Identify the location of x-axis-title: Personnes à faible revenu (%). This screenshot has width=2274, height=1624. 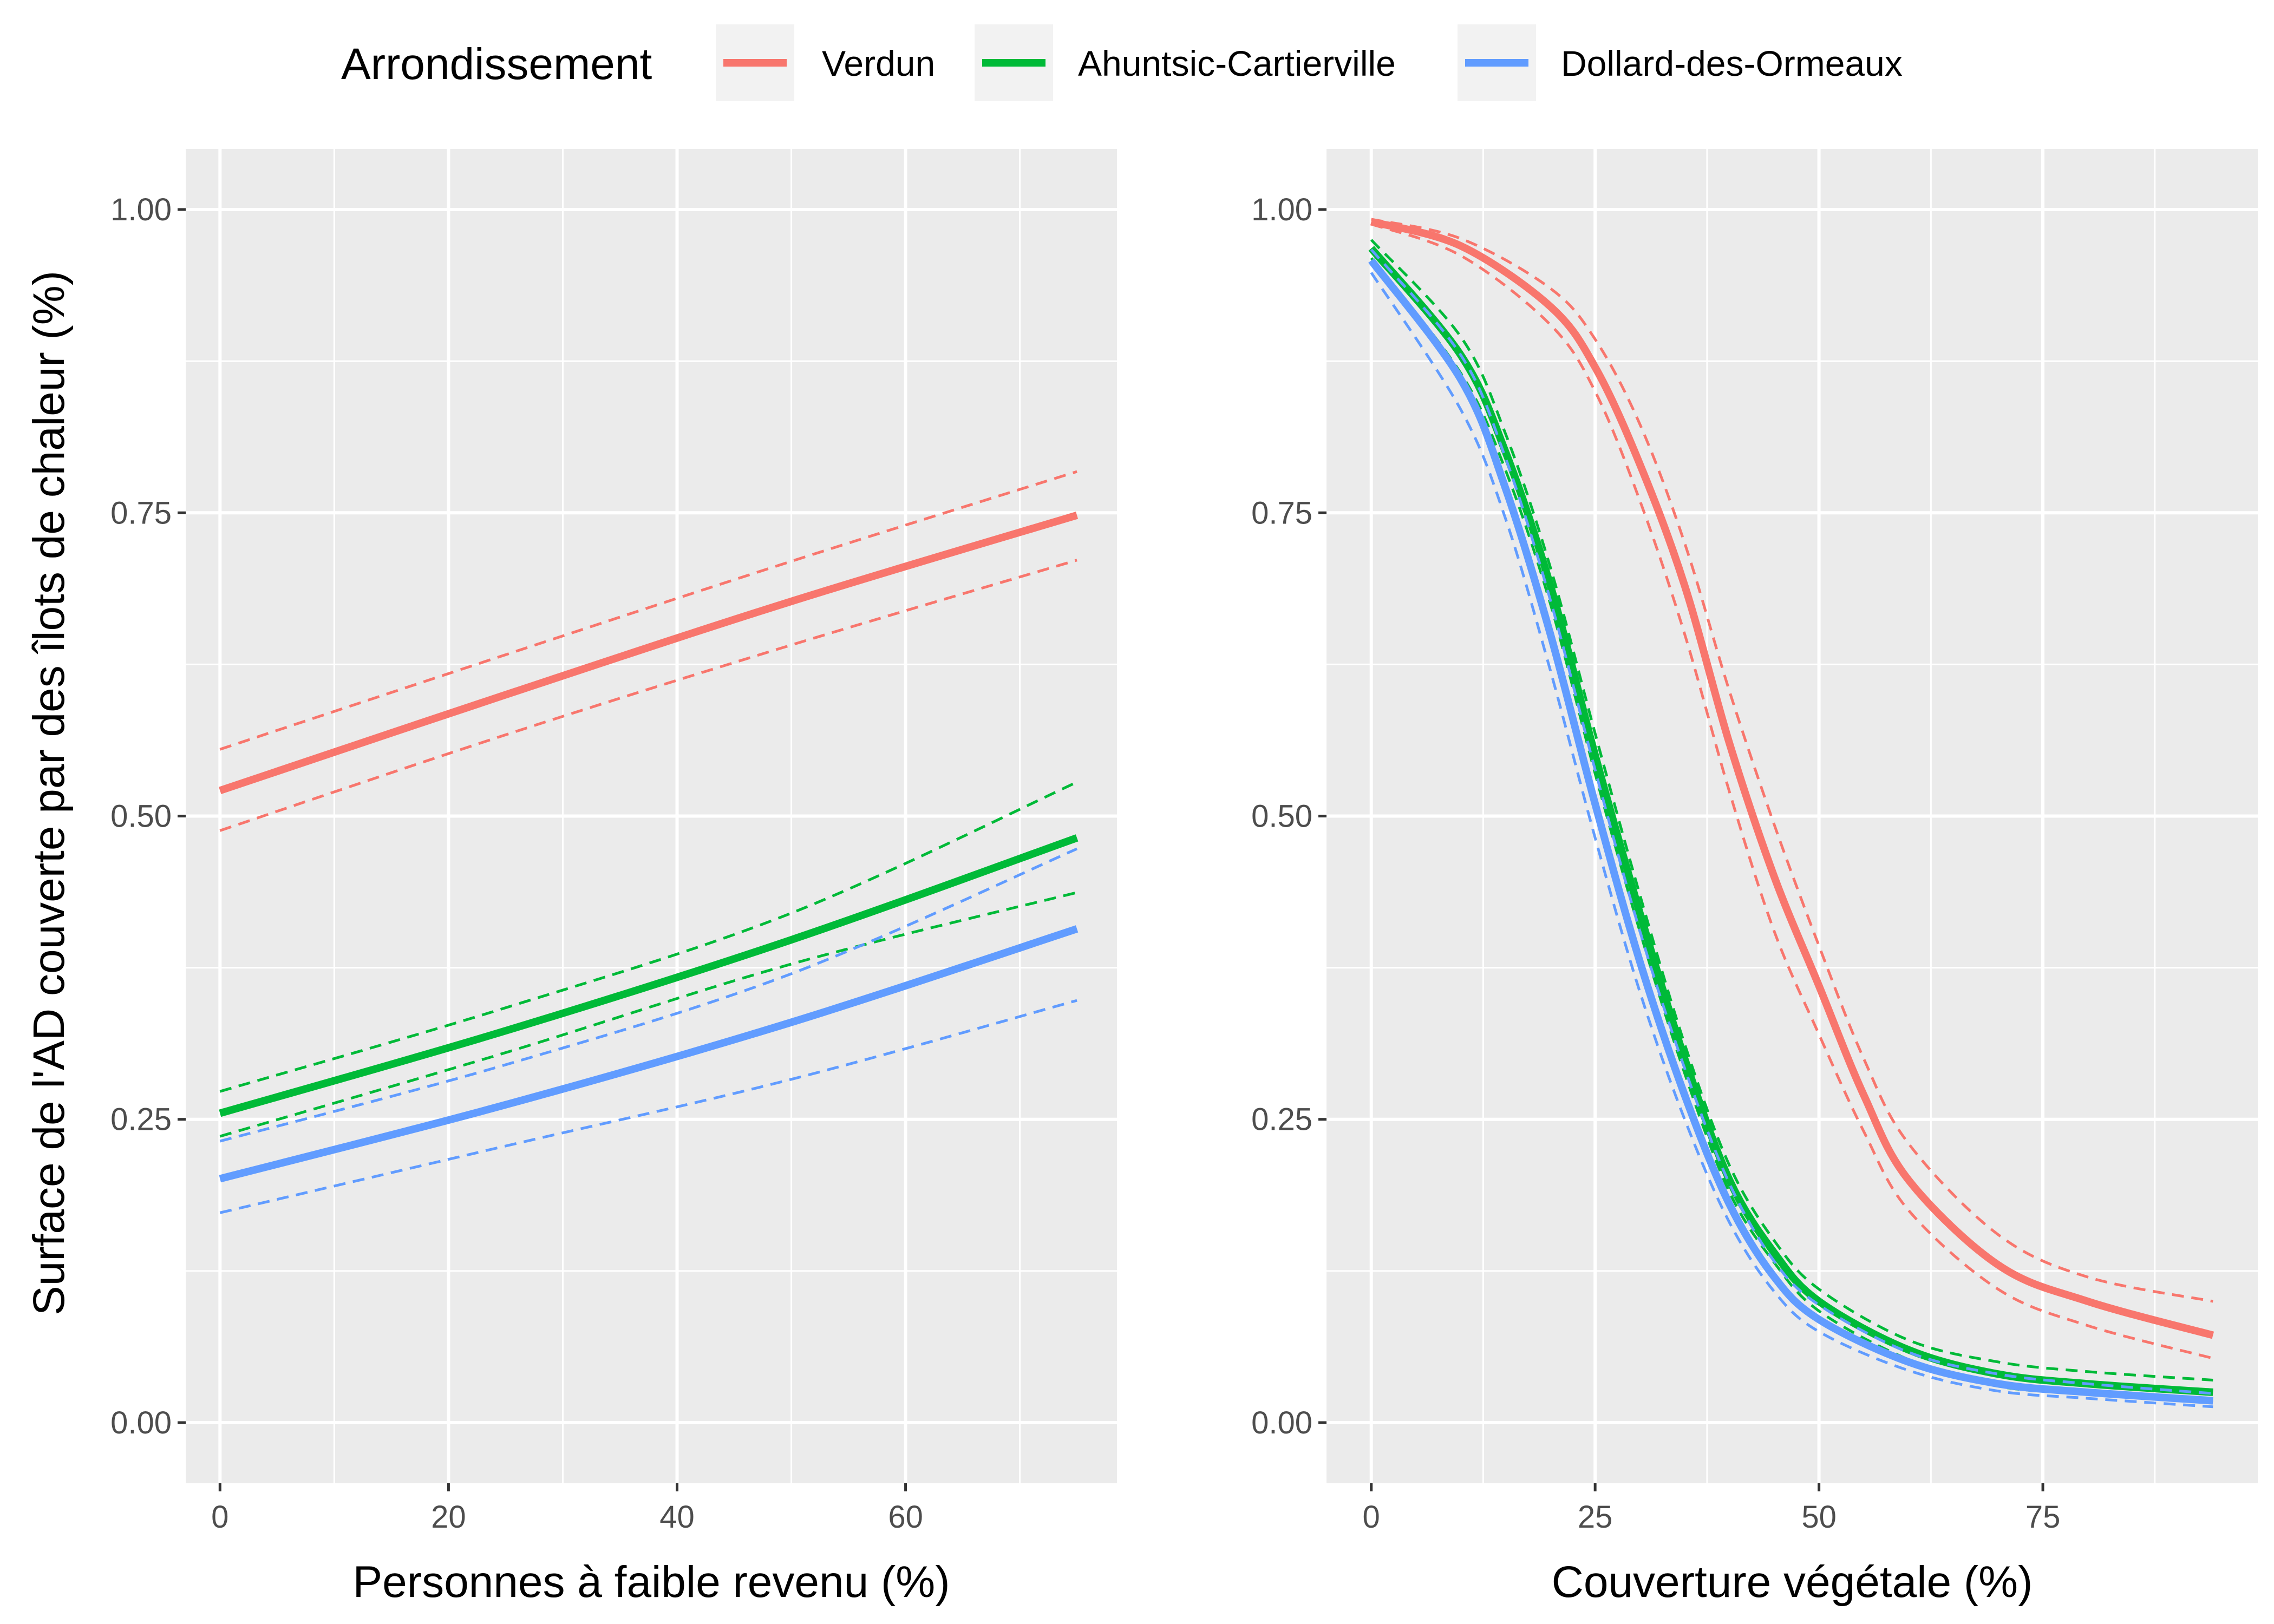
(651, 1582).